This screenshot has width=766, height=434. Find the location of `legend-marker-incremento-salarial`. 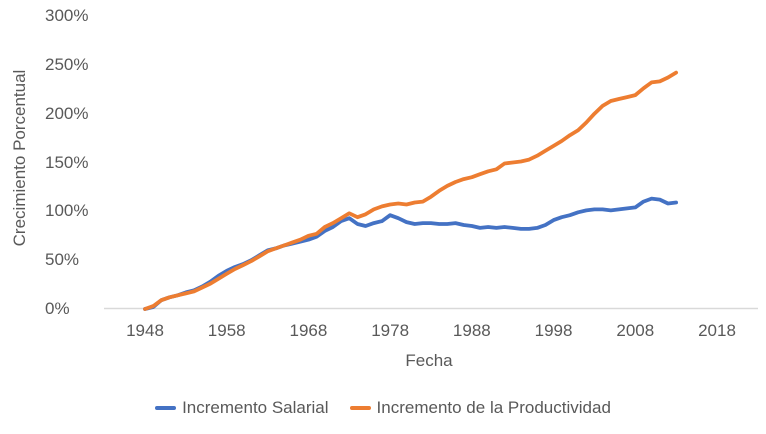

legend-marker-incremento-salarial is located at coordinates (166, 408).